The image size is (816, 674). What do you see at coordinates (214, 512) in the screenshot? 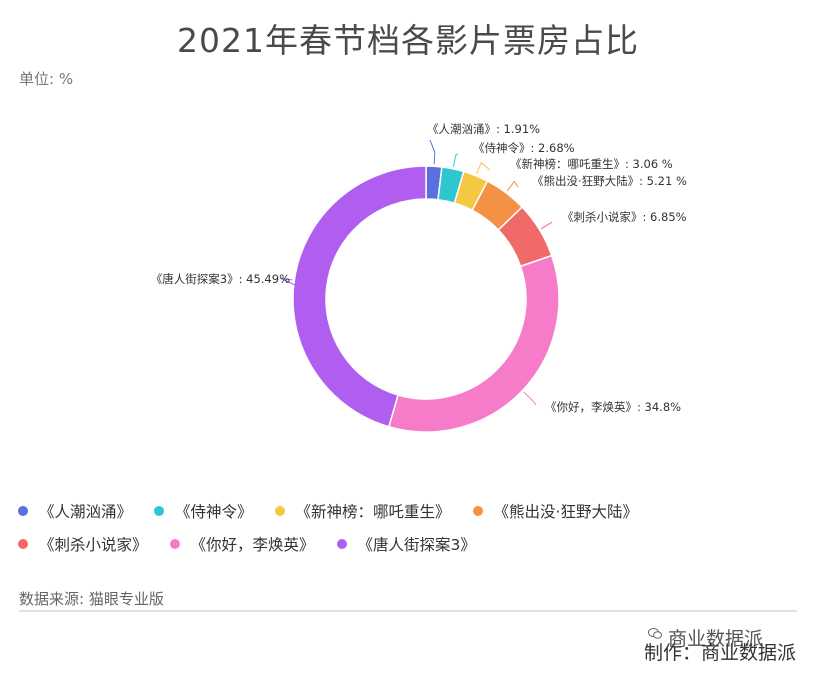
I see `legend-label: 《侍神令》` at bounding box center [214, 512].